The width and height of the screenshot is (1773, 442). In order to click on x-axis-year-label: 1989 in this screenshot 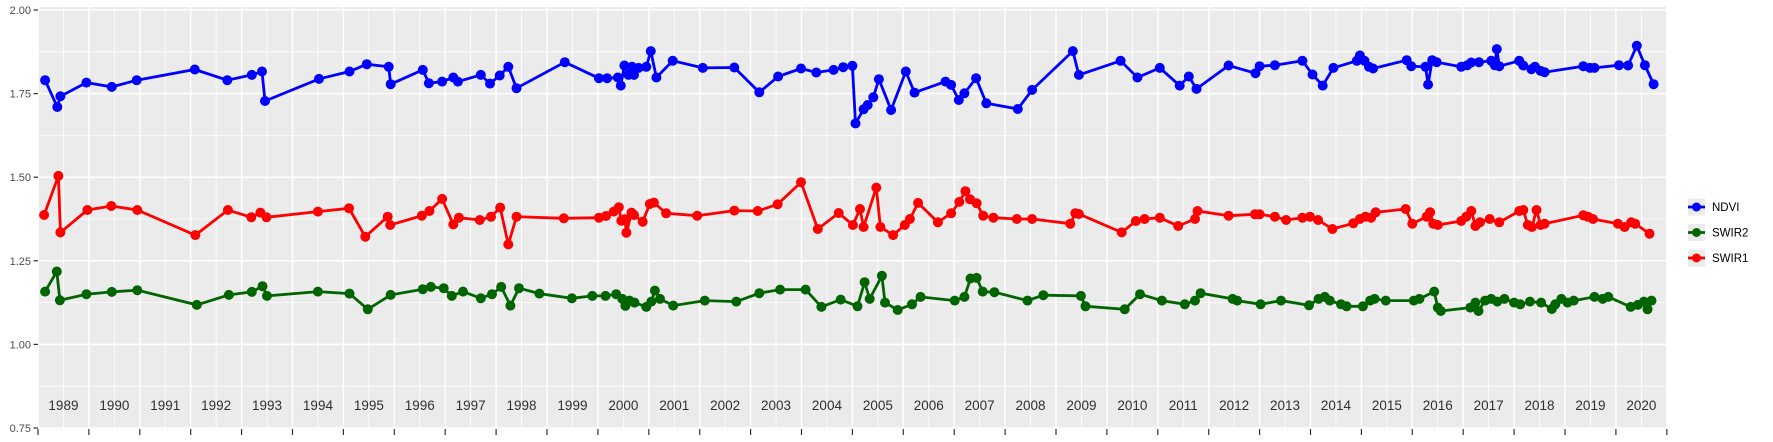, I will do `click(63, 405)`.